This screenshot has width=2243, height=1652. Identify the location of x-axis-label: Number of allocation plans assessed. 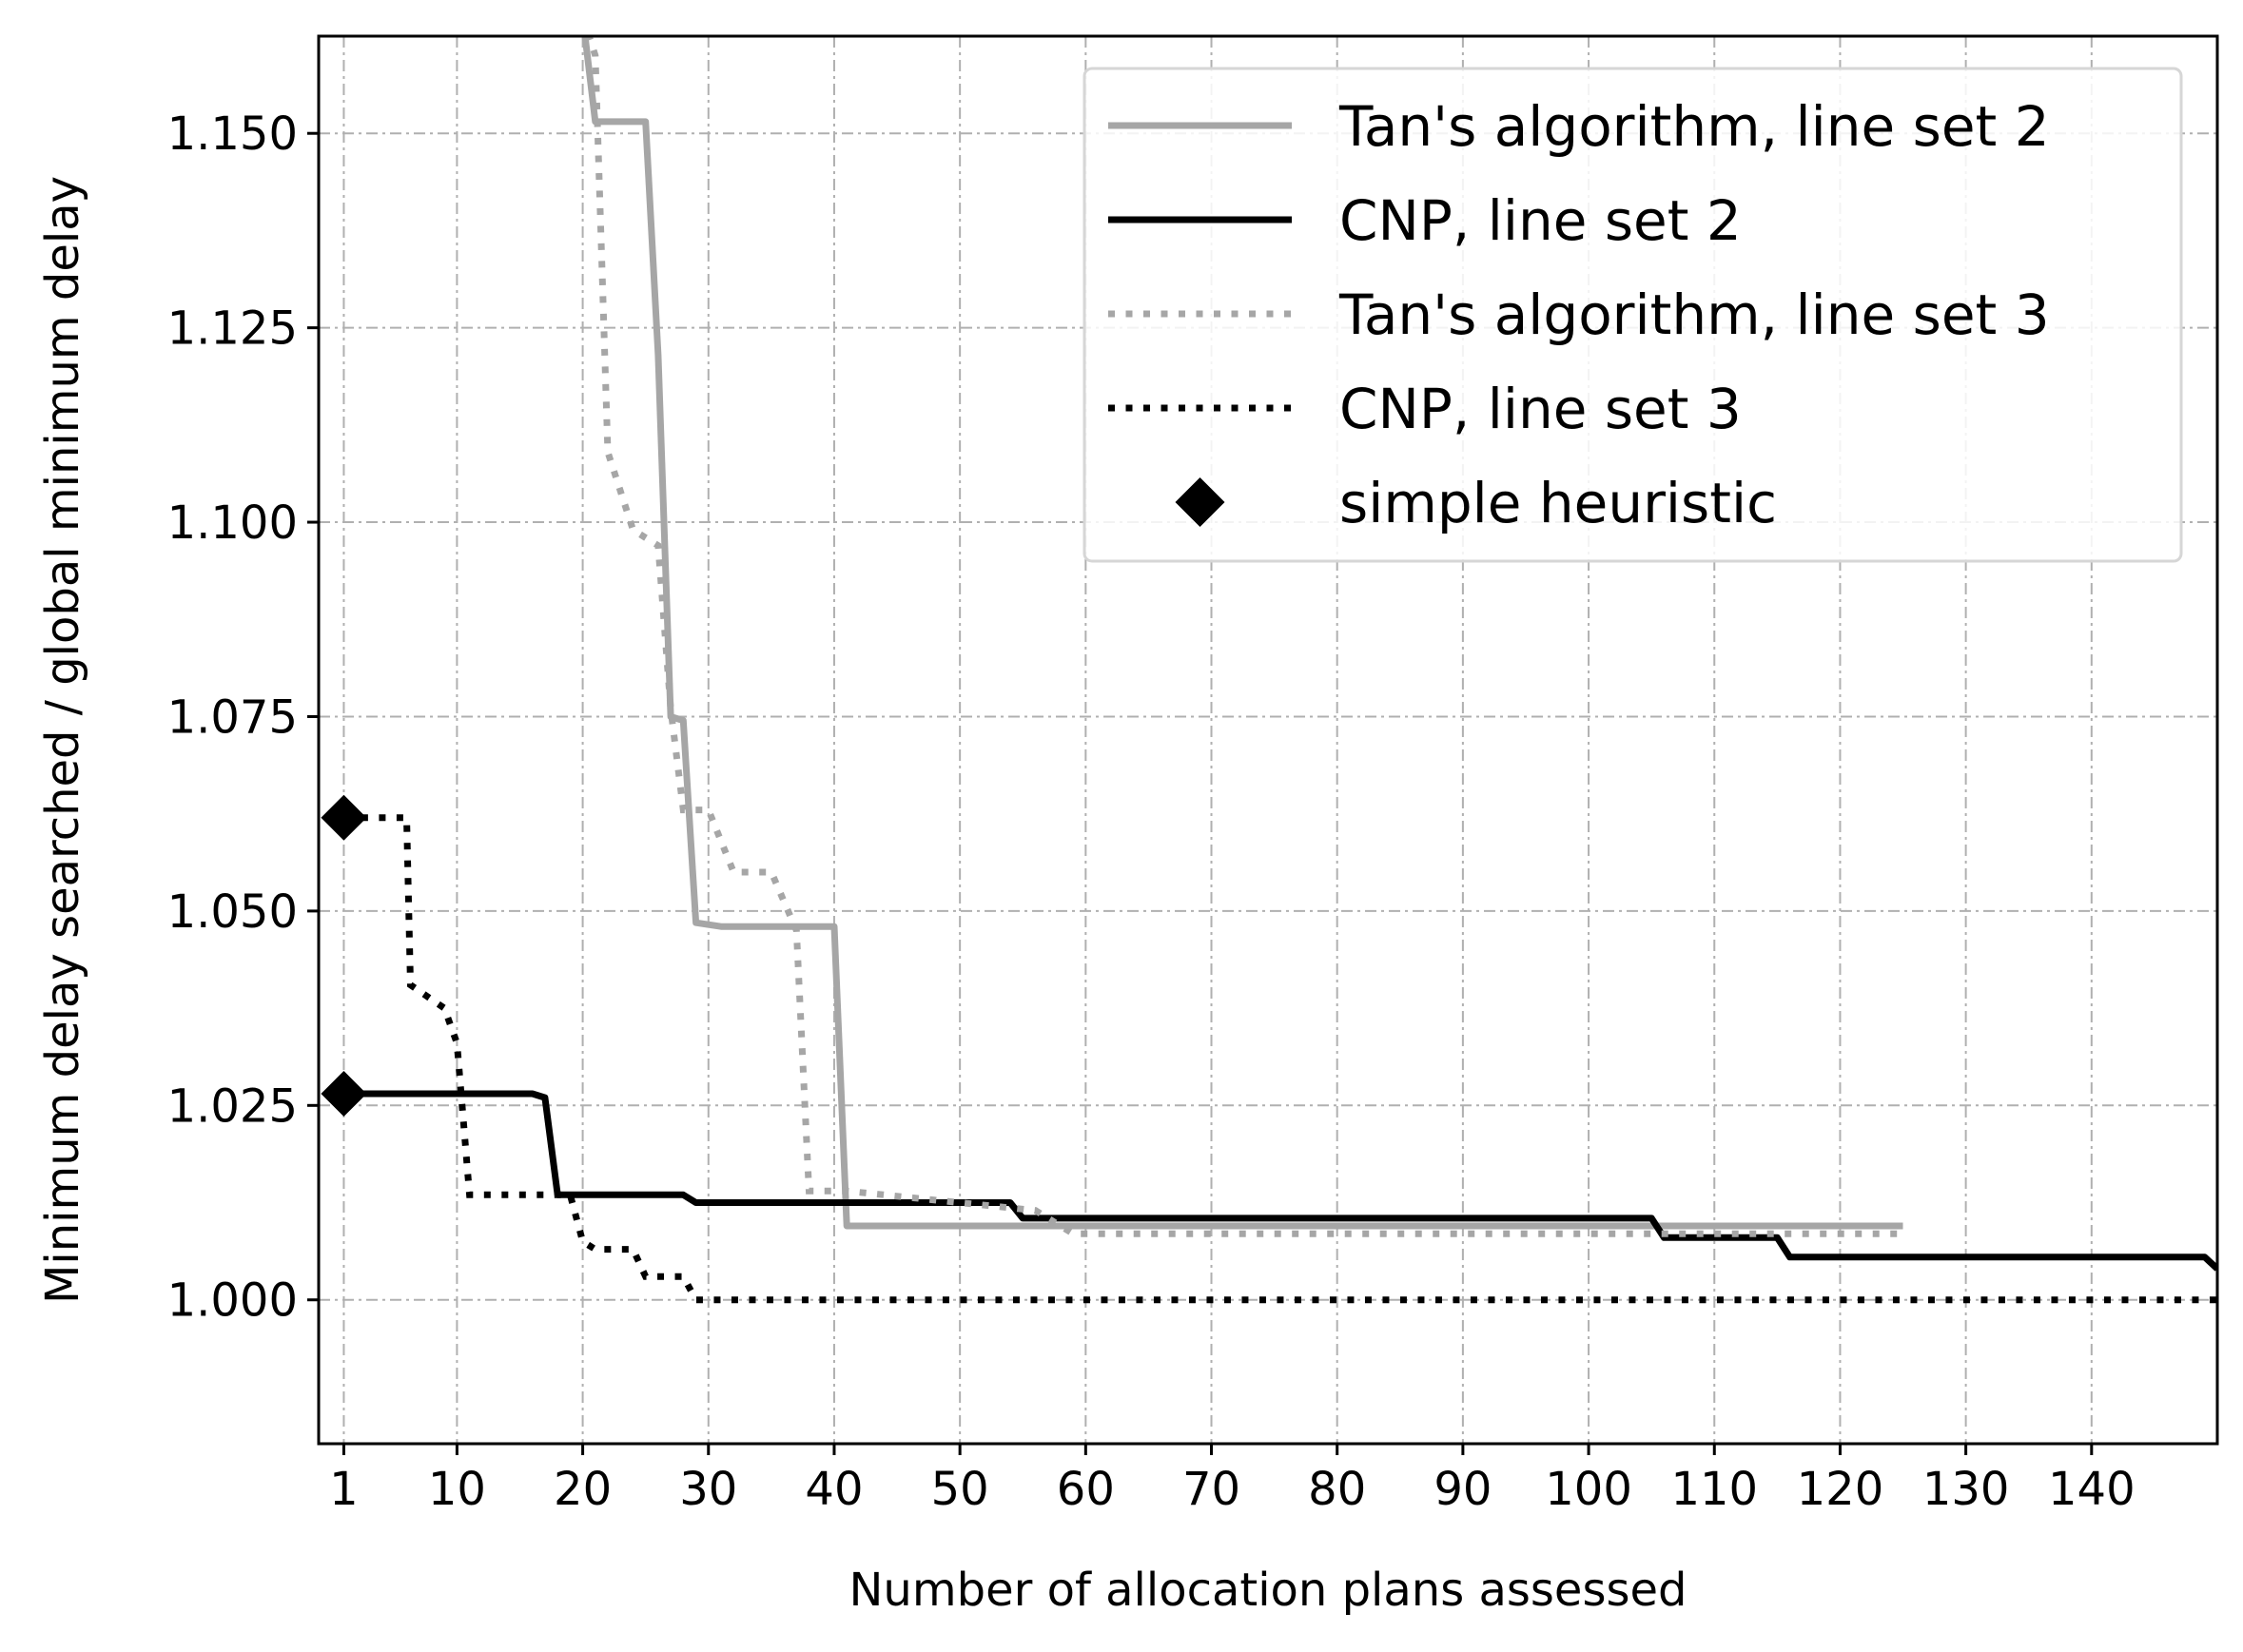
(1268, 1590).